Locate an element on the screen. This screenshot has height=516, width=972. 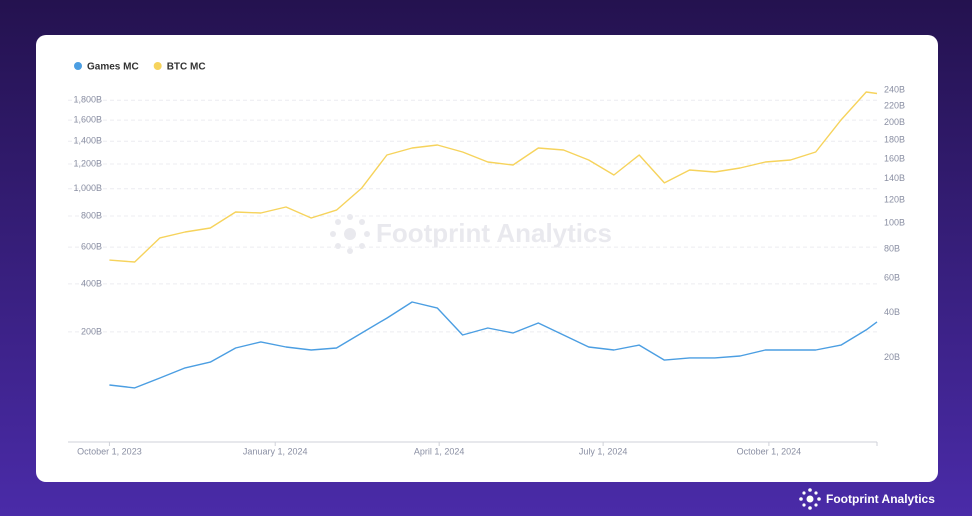
watermark-logo is located at coordinates (350, 234).